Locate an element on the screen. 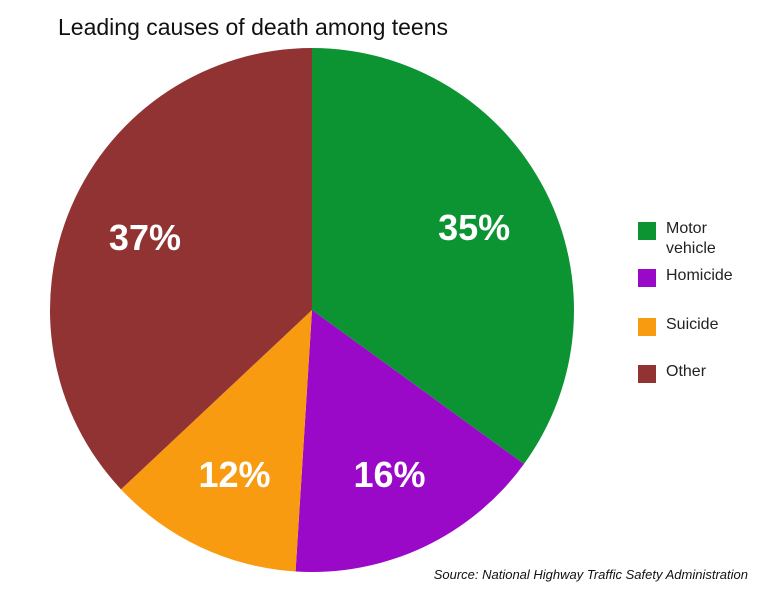 This screenshot has width=760, height=599. chart-title: Leading causes of death among teens is located at coordinates (253, 27).